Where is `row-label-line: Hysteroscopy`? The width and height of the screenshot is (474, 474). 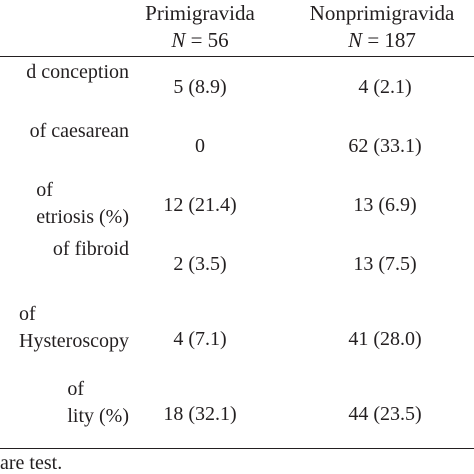 row-label-line: Hysteroscopy is located at coordinates (74, 341).